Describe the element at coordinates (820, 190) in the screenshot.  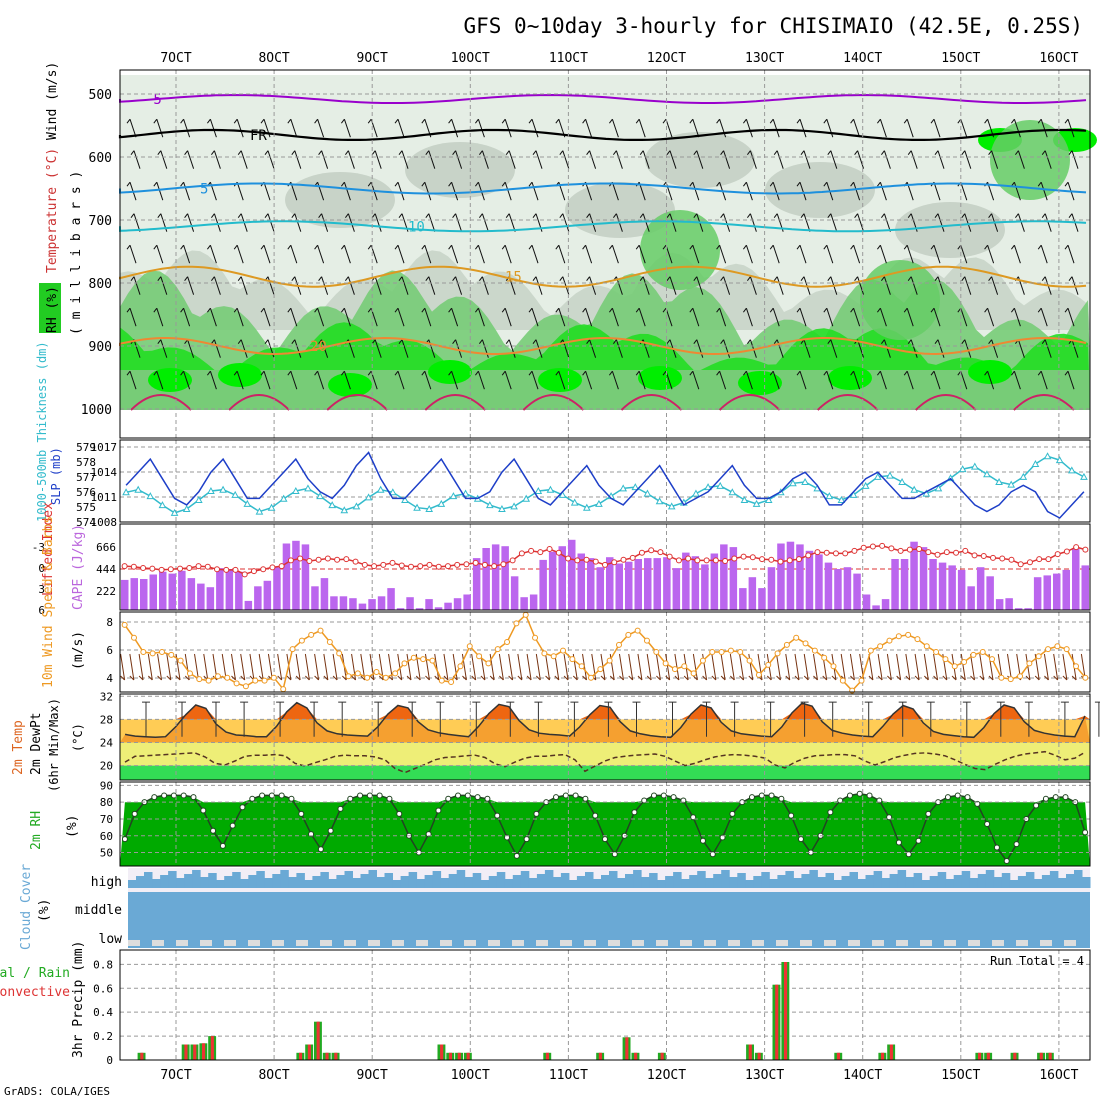
I see `rh-cloud` at that location.